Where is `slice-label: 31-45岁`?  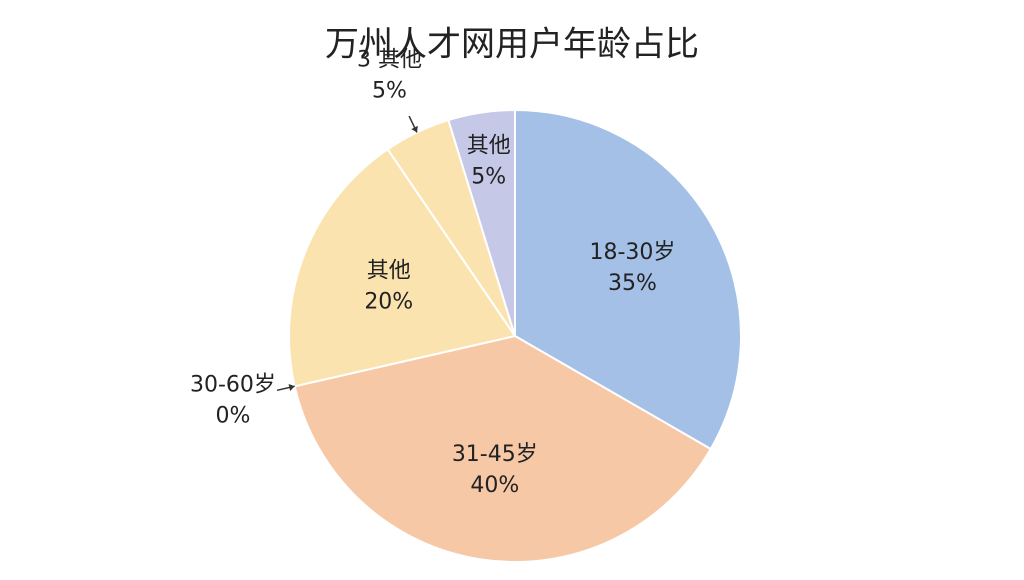 slice-label: 31-45岁 is located at coordinates (495, 454).